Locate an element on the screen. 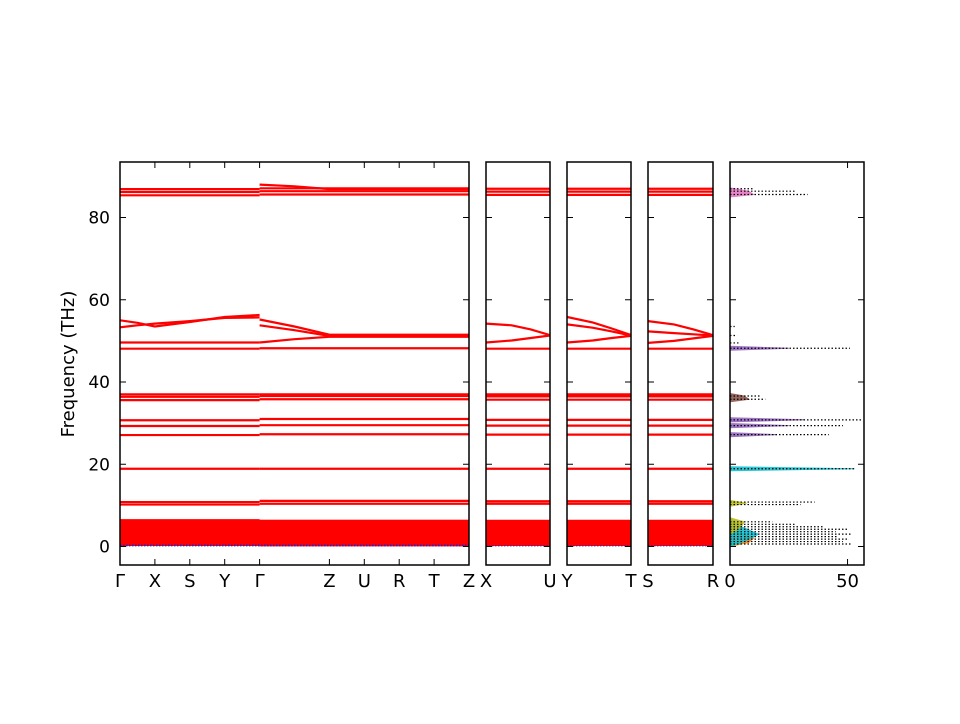 The height and width of the screenshot is (724, 960). y-tick-label: 0 is located at coordinates (104, 547).